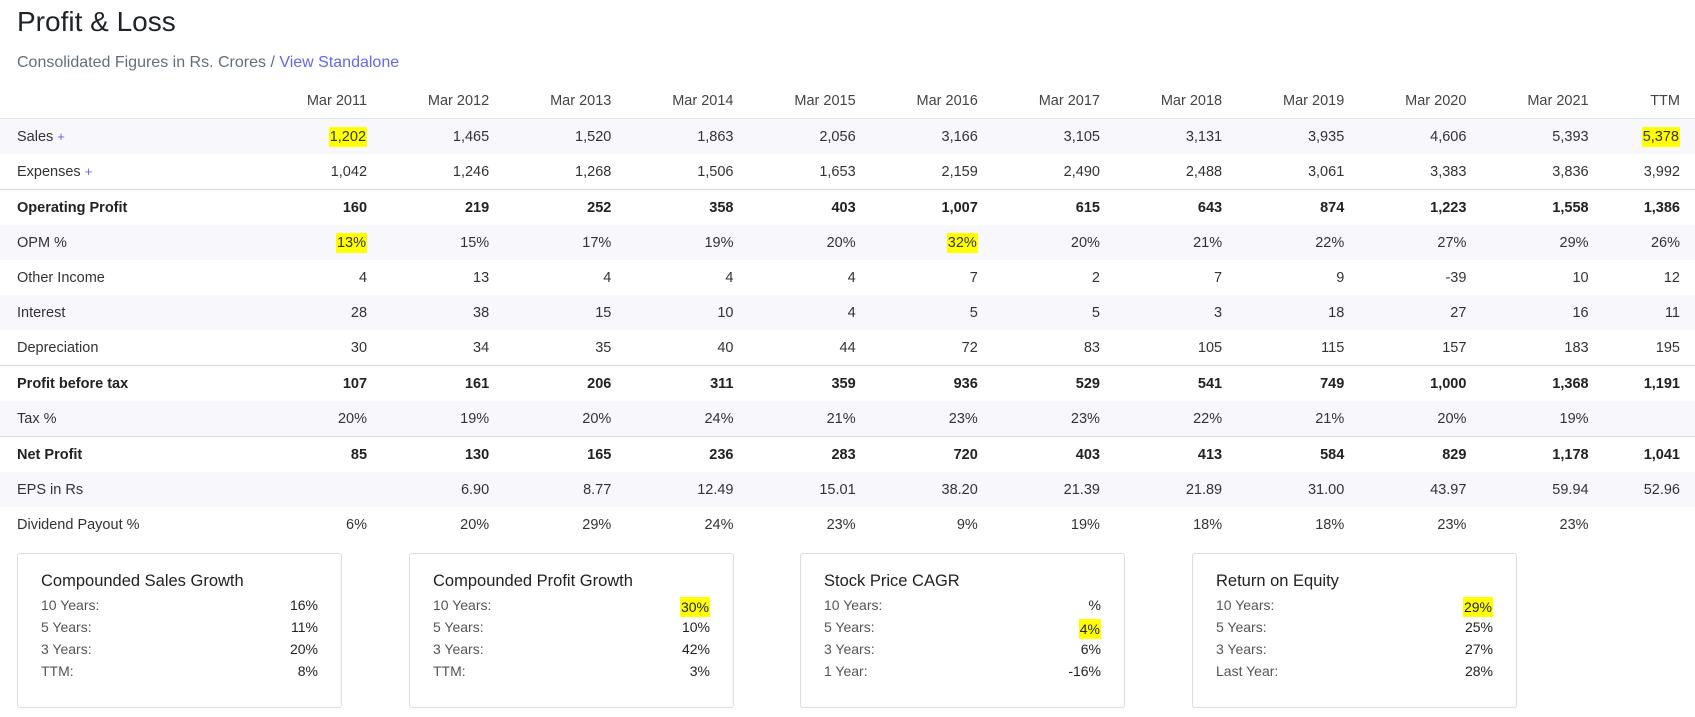 The height and width of the screenshot is (717, 1695). Describe the element at coordinates (1081, 489) in the screenshot. I see `cell-value: 21.39` at that location.